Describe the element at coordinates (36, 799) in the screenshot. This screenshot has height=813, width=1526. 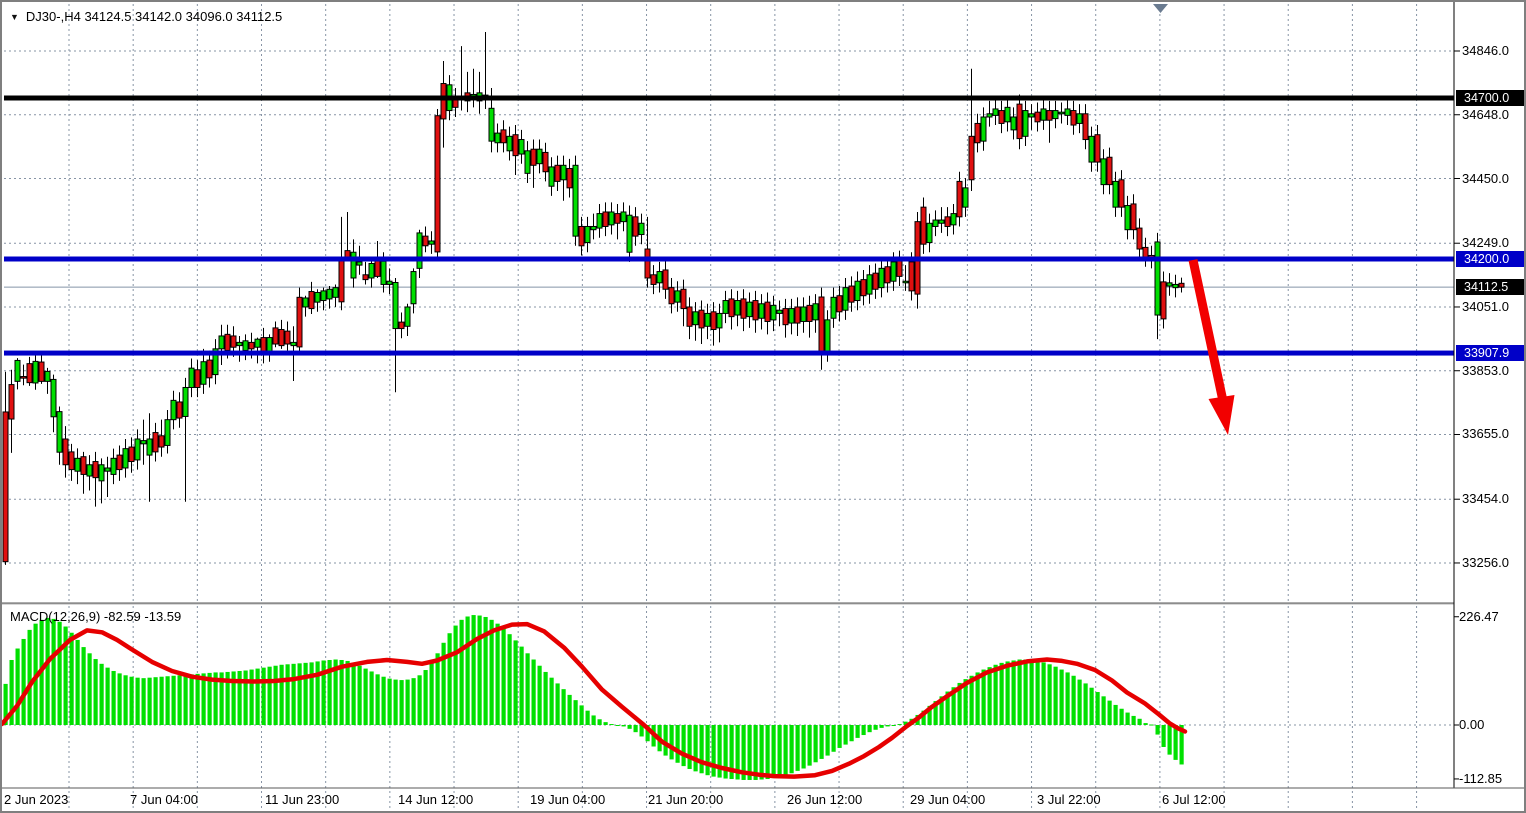
I see `time-axis-label: 2 Jun 2023` at that location.